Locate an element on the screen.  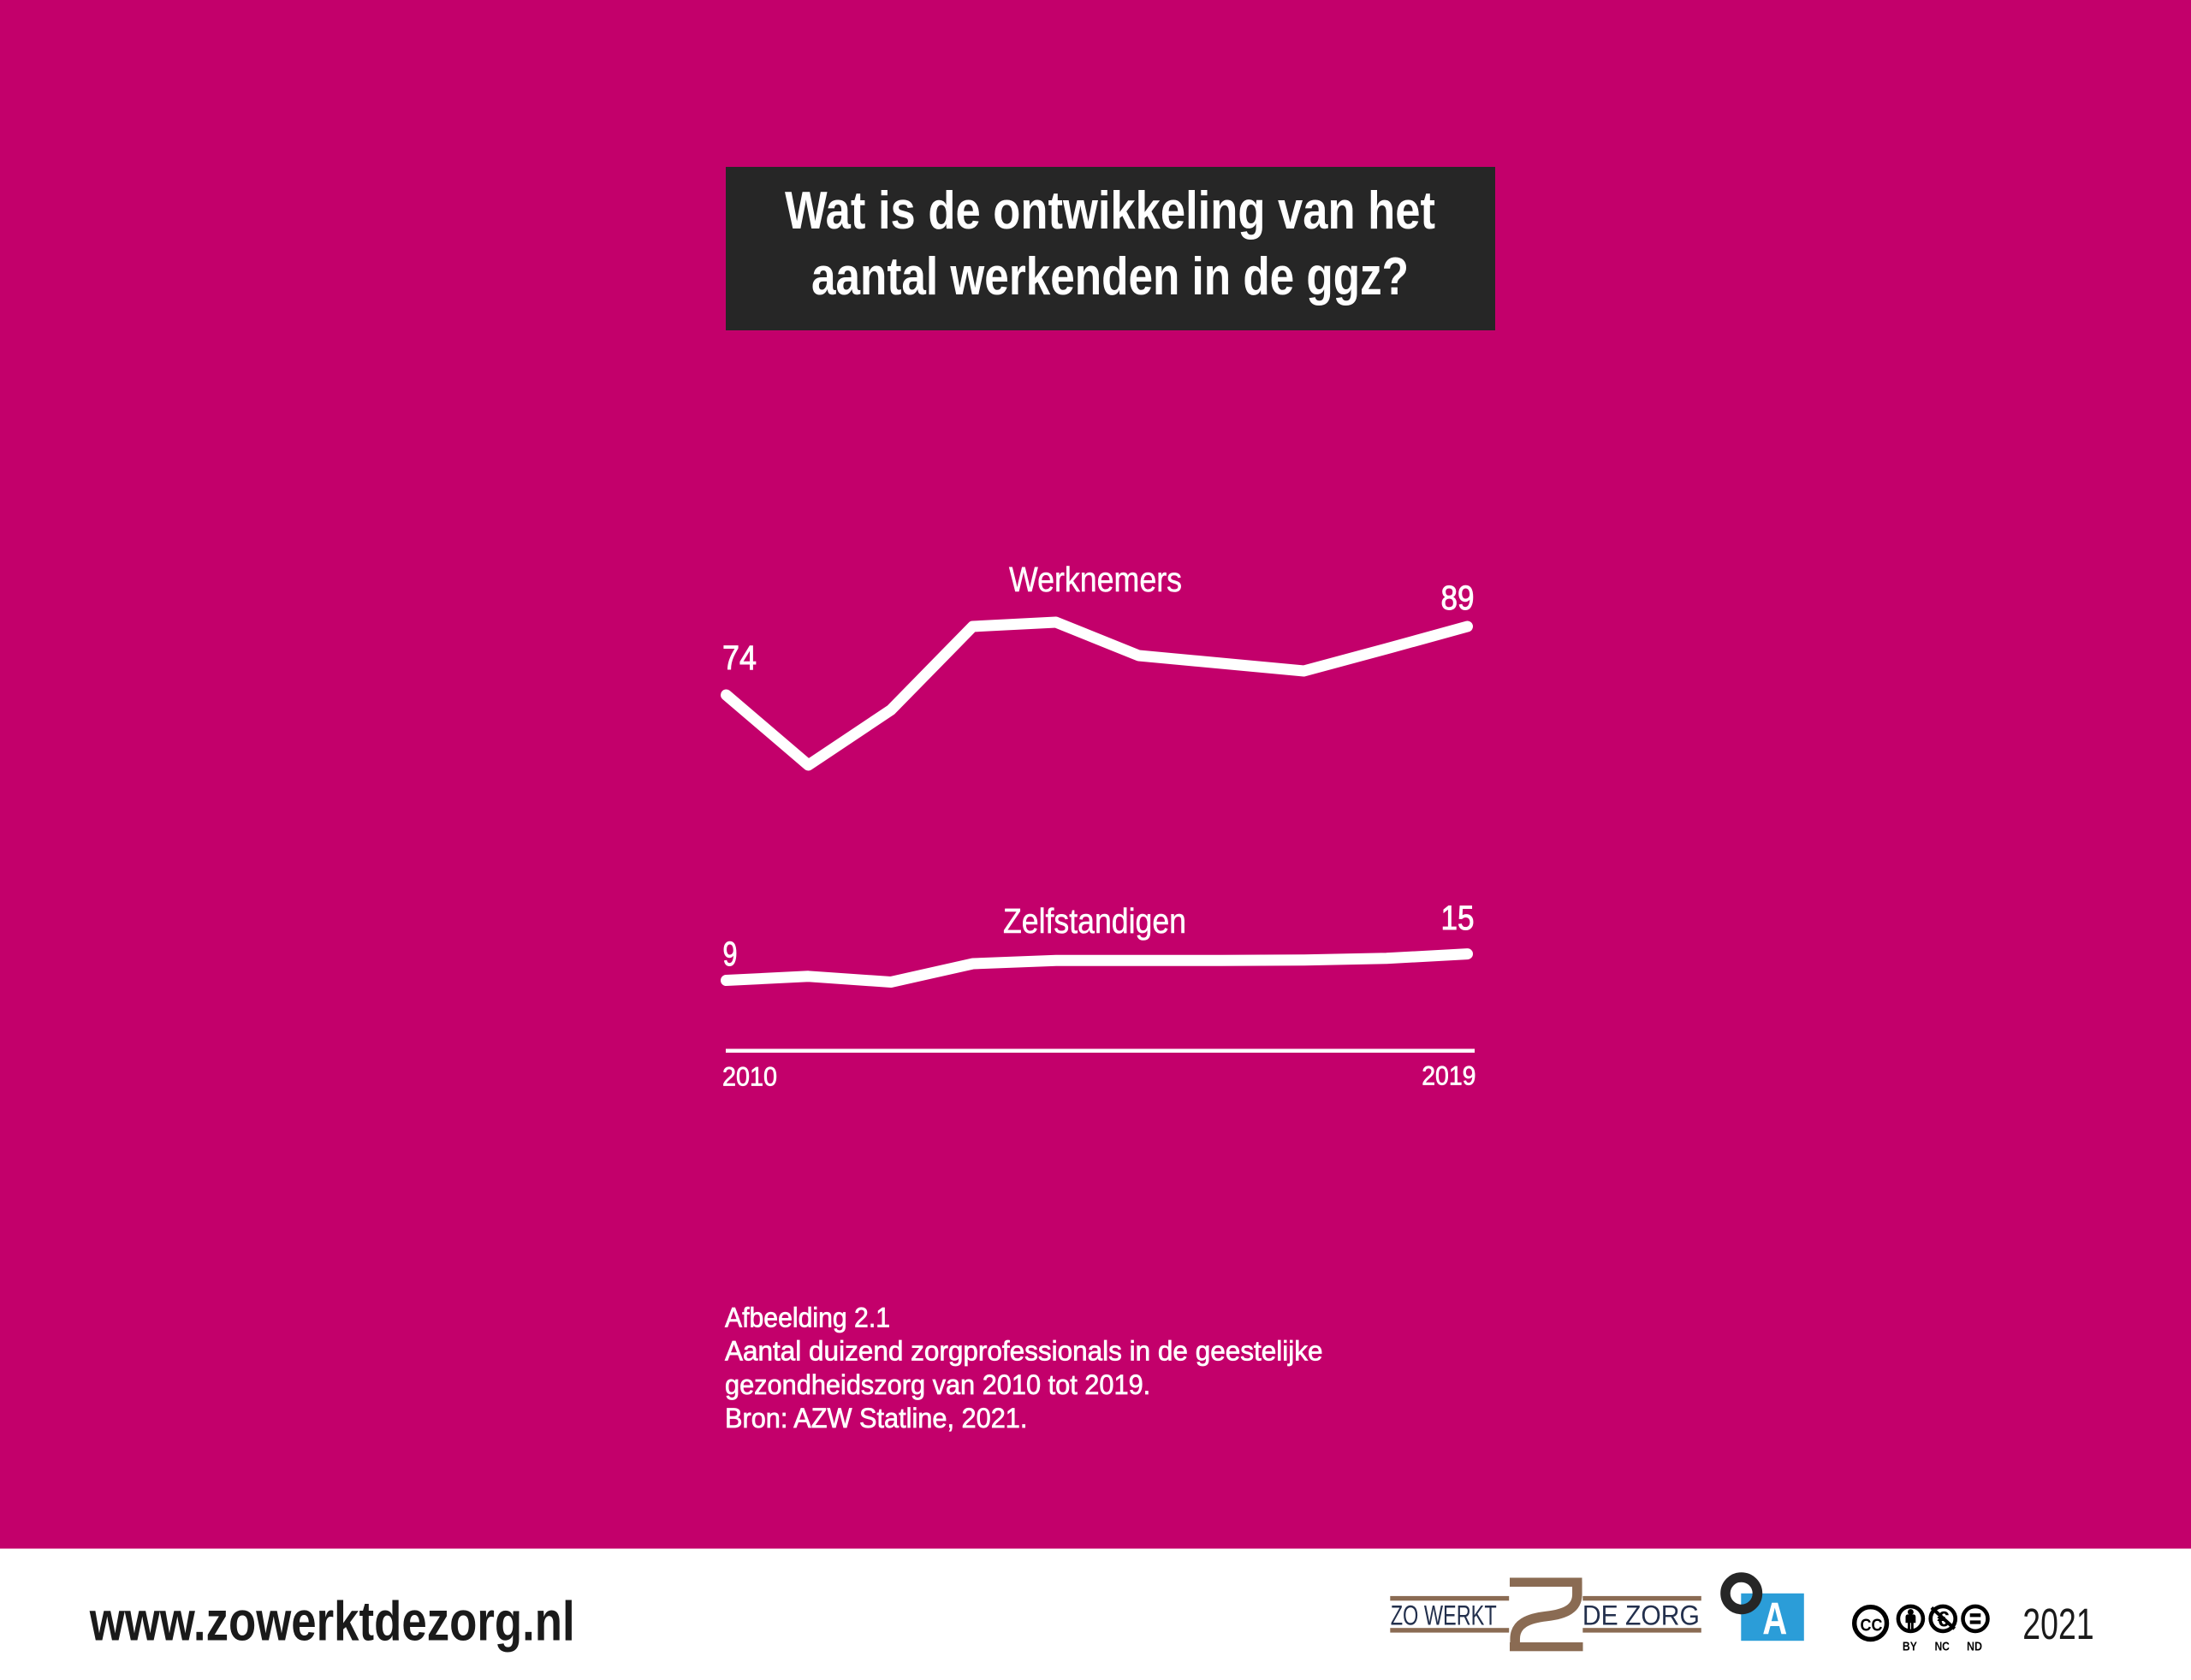
svg-text: 9 is located at coordinates (730, 954).